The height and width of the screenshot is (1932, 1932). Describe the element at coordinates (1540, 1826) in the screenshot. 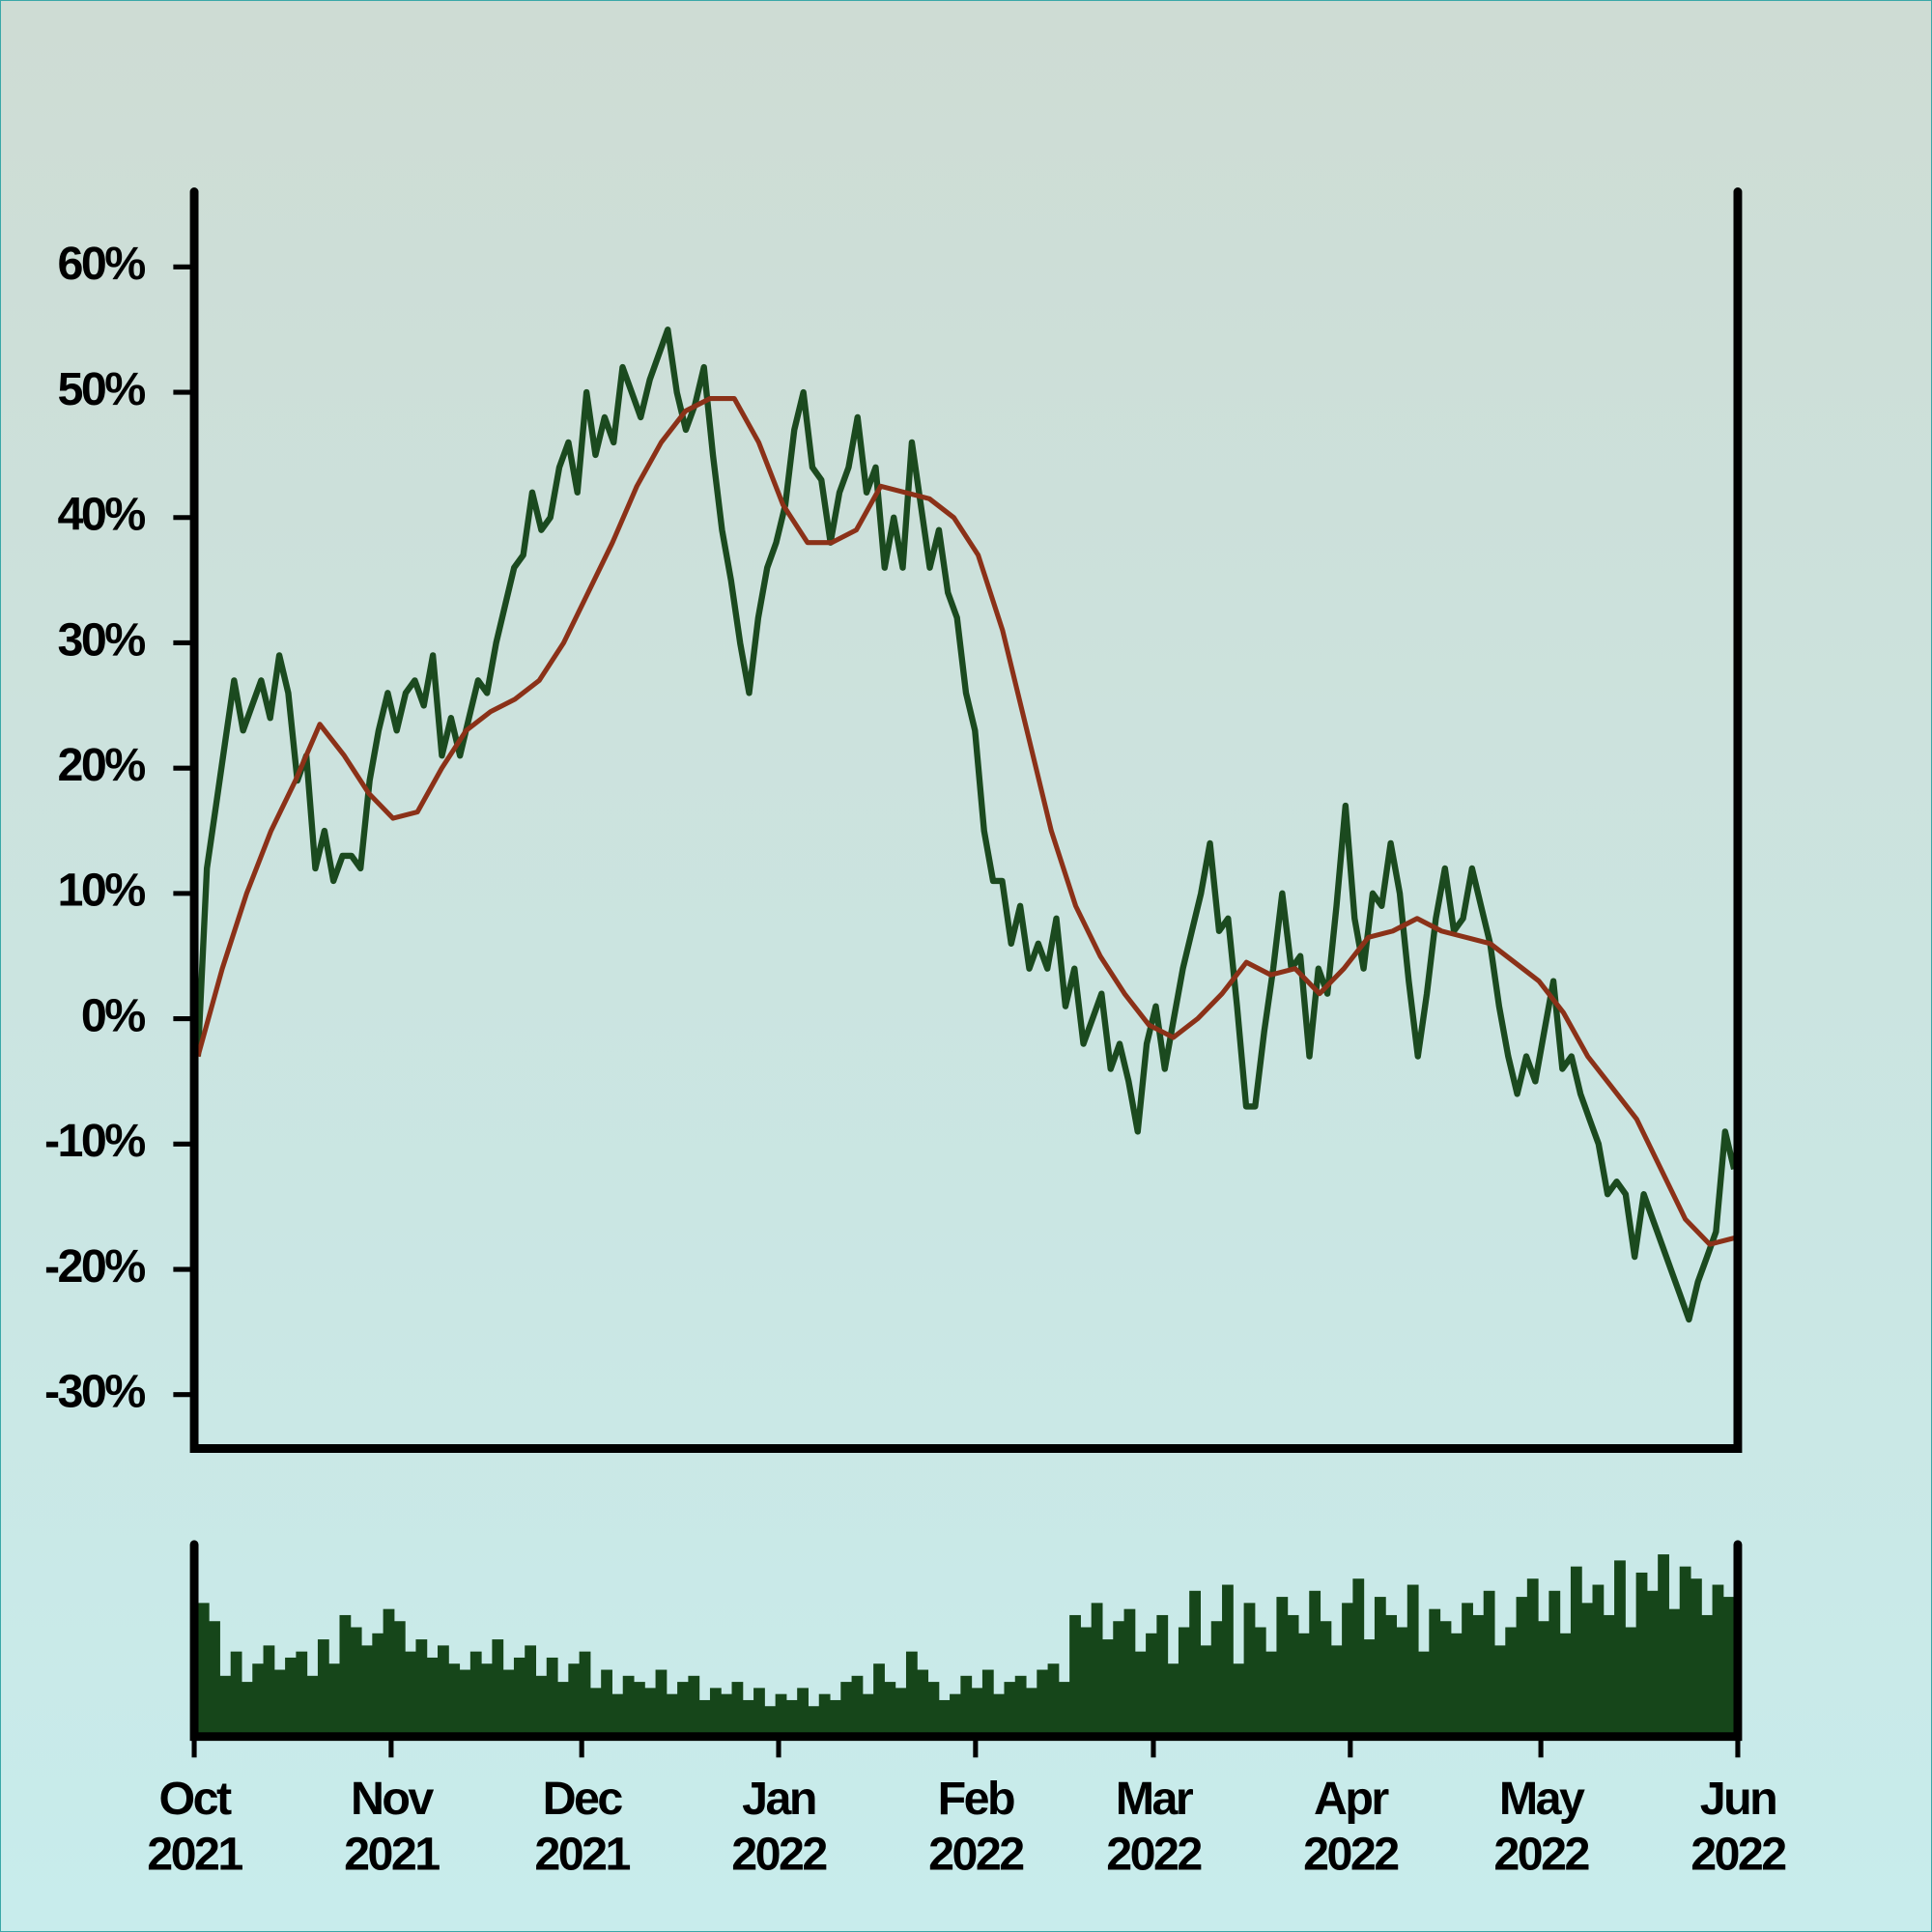

I see `x-tick-label: May 2022` at that location.